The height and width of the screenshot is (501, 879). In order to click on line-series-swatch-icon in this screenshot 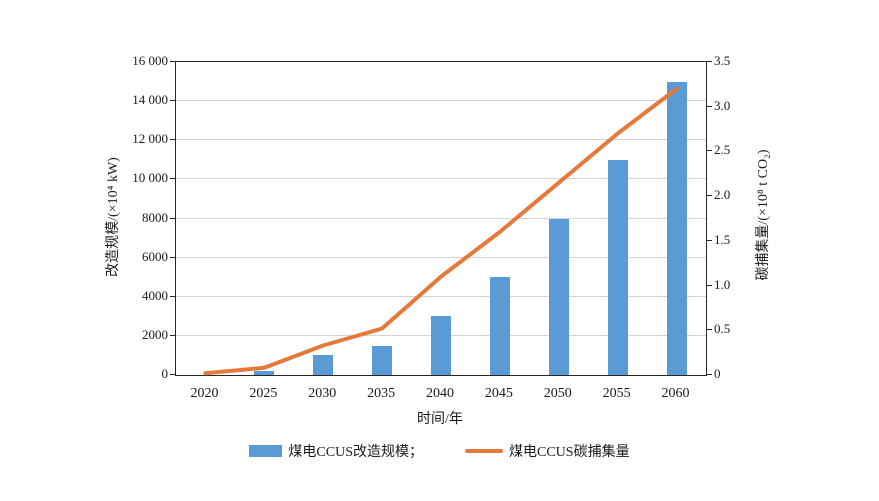, I will do `click(484, 451)`.